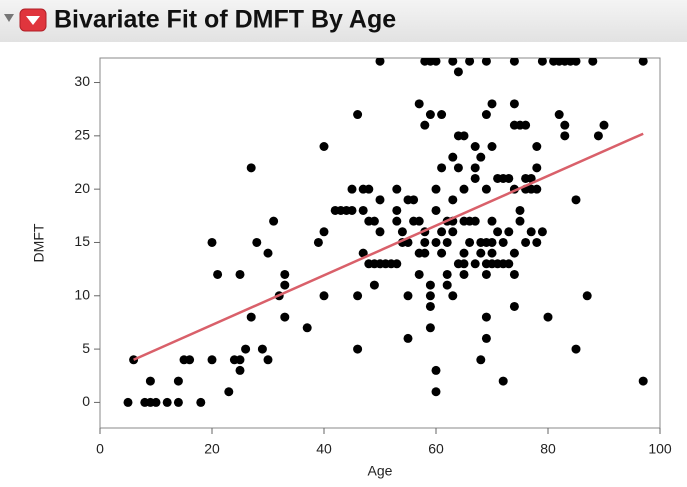  What do you see at coordinates (82, 241) in the screenshot?
I see `y-tick-label: 15` at bounding box center [82, 241].